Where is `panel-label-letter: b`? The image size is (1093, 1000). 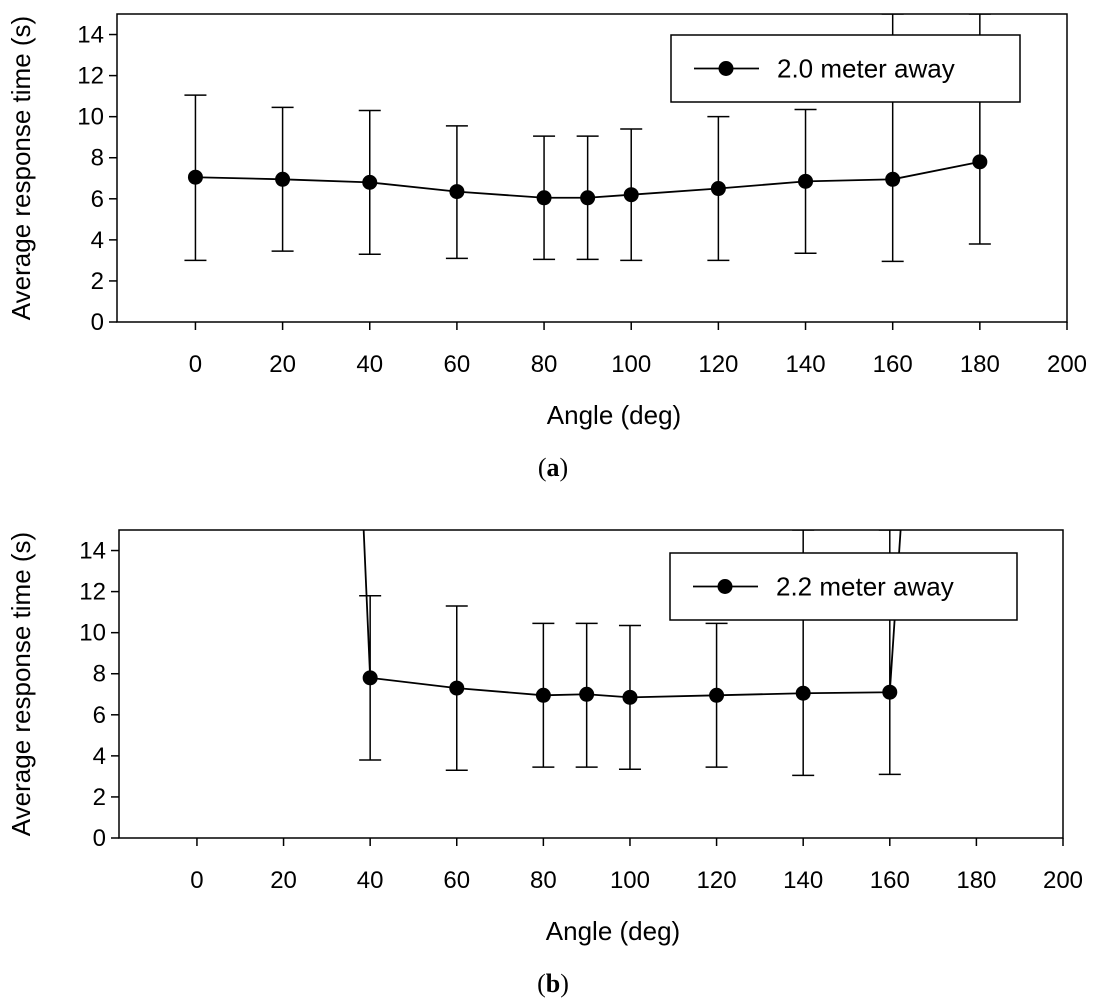
panel-label-letter: b is located at coordinates (553, 983).